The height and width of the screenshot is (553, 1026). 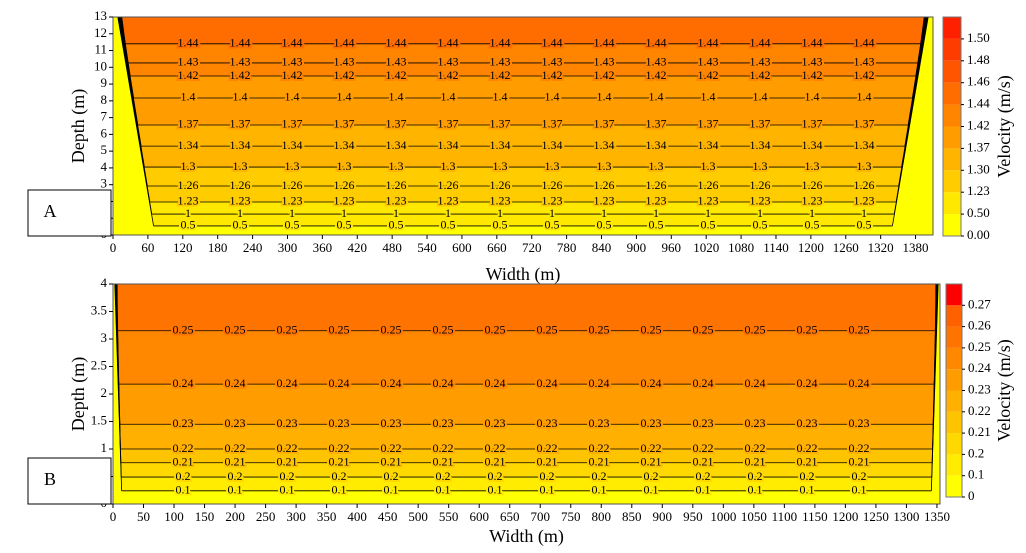 What do you see at coordinates (571, 516) in the screenshot?
I see `x-tick-label: 750` at bounding box center [571, 516].